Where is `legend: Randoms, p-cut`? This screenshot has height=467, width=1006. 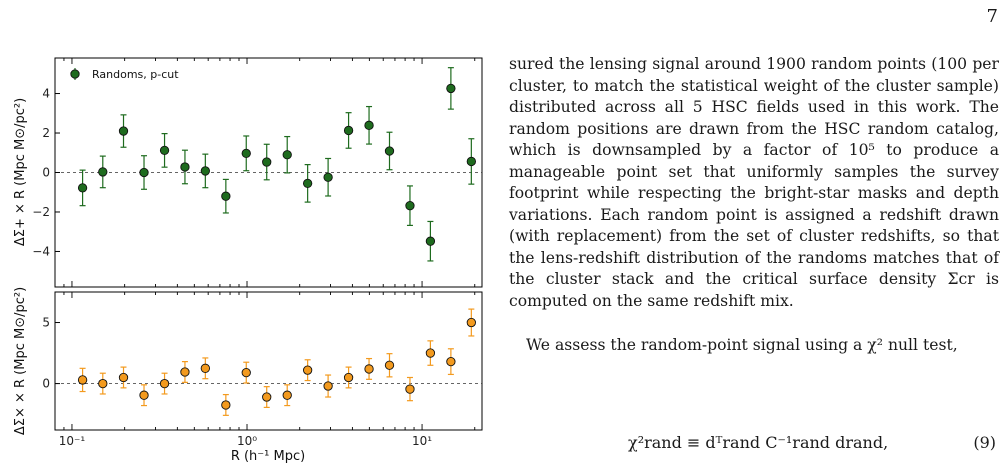
legend: Randoms, p-cut is located at coordinates (124, 74).